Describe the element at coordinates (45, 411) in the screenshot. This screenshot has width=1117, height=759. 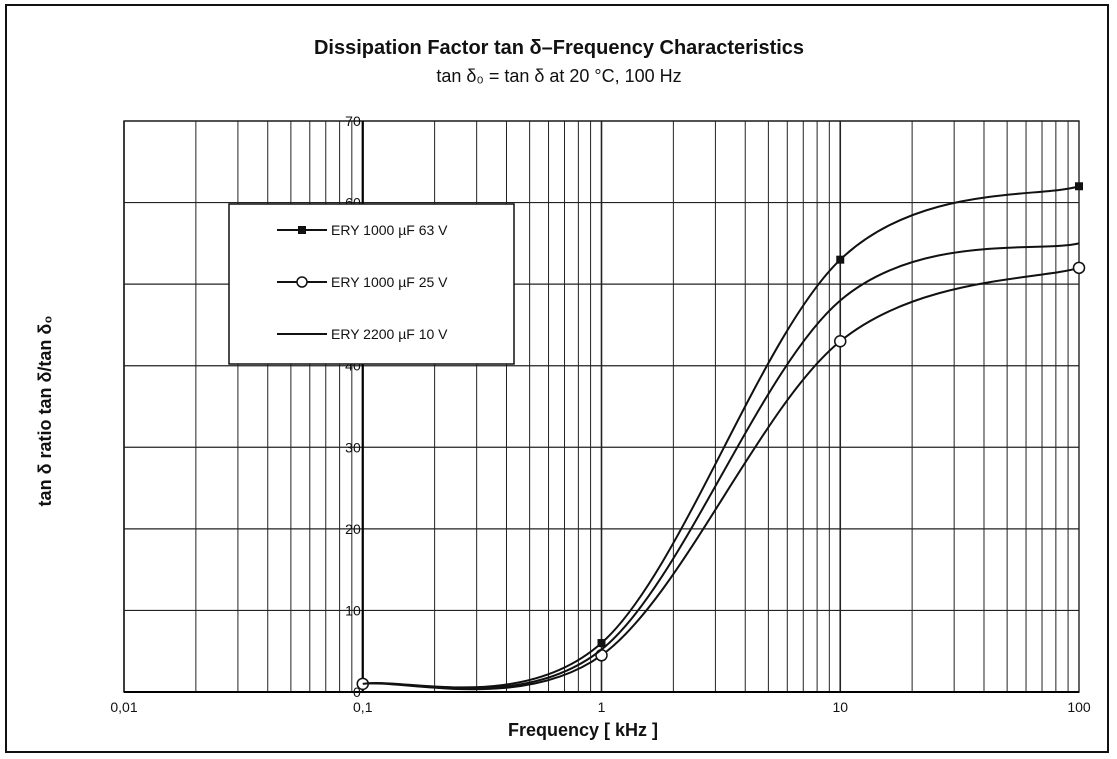
I see `y-axis-label: tan δ ratio tan δ/tan δ₀` at that location.